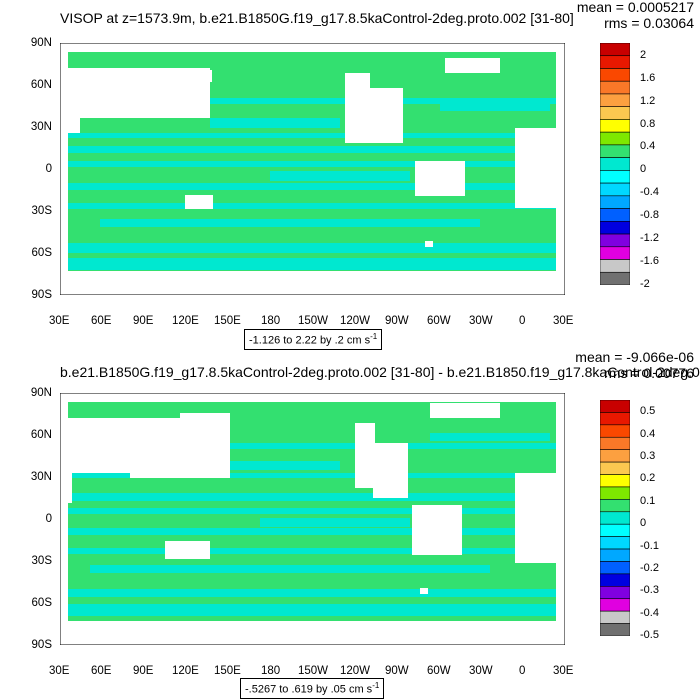 The height and width of the screenshot is (700, 700). What do you see at coordinates (374, 336) in the screenshot?
I see `units-superscript: -1` at bounding box center [374, 336].